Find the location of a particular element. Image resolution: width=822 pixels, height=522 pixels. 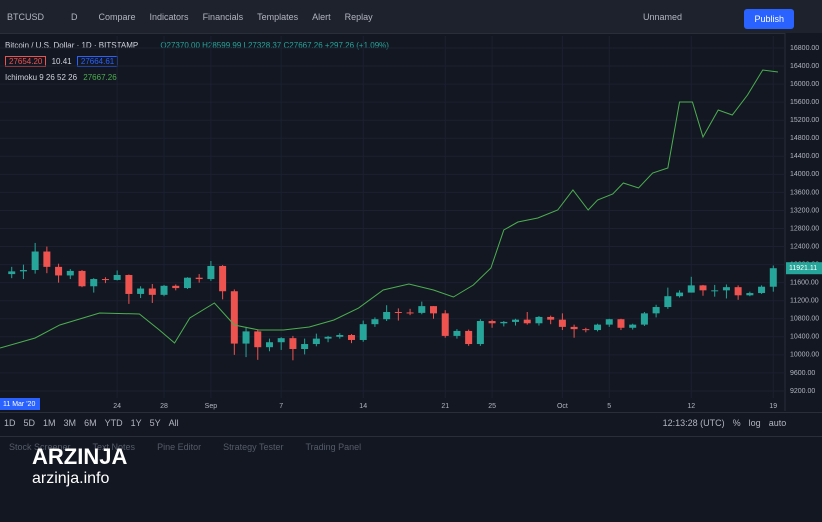

toolbar-button: Compare is located at coordinates (117, 16).